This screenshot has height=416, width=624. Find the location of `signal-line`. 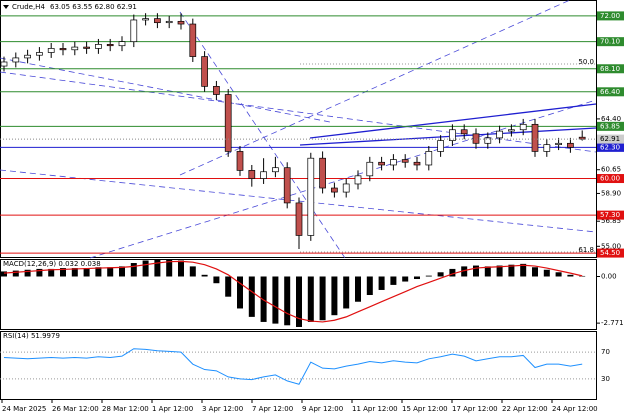

signal-line is located at coordinates (293, 291).